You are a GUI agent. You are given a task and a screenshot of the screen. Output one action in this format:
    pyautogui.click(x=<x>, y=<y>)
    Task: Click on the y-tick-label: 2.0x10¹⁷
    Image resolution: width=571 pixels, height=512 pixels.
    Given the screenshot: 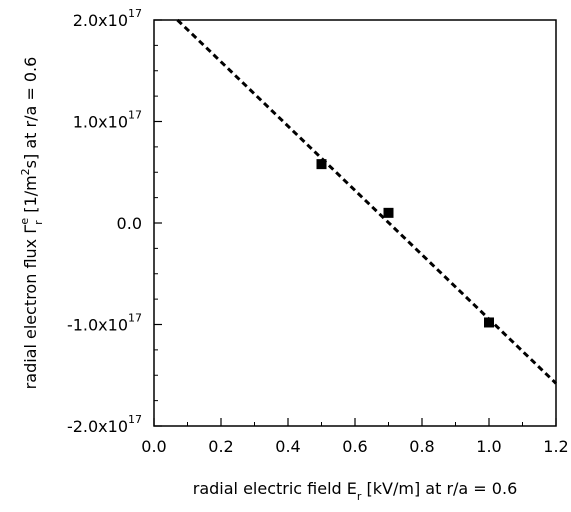 What is the action you would take?
    pyautogui.click(x=107, y=18)
    